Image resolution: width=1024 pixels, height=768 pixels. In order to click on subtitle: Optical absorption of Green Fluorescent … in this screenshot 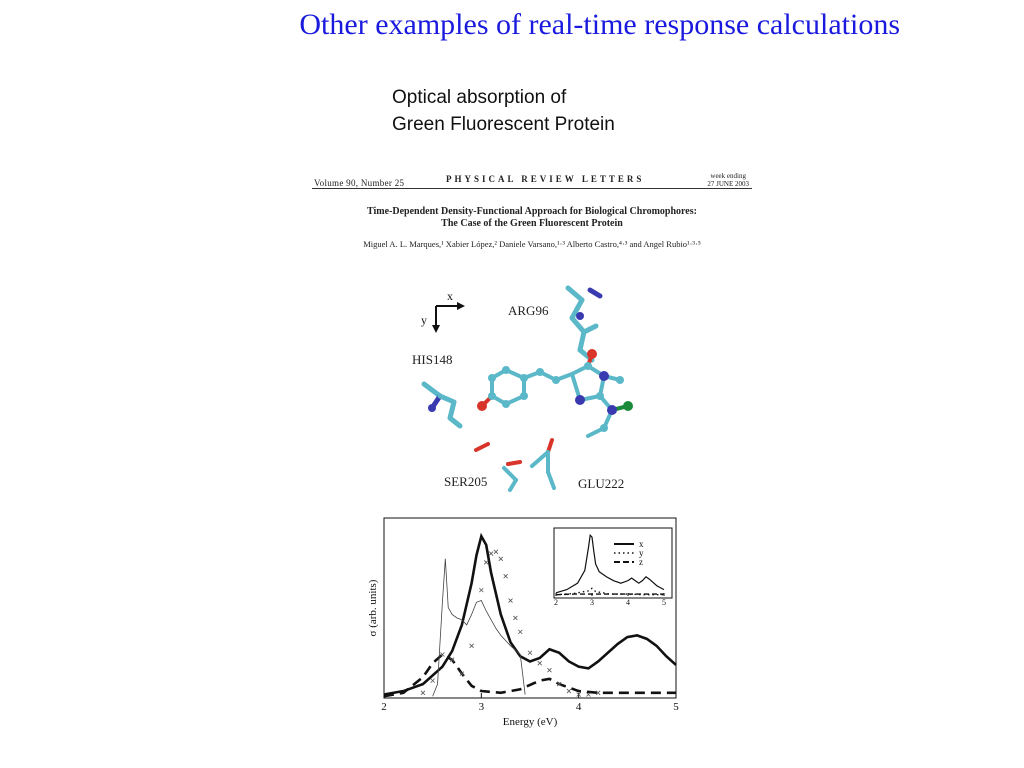, I will do `click(503, 111)`.